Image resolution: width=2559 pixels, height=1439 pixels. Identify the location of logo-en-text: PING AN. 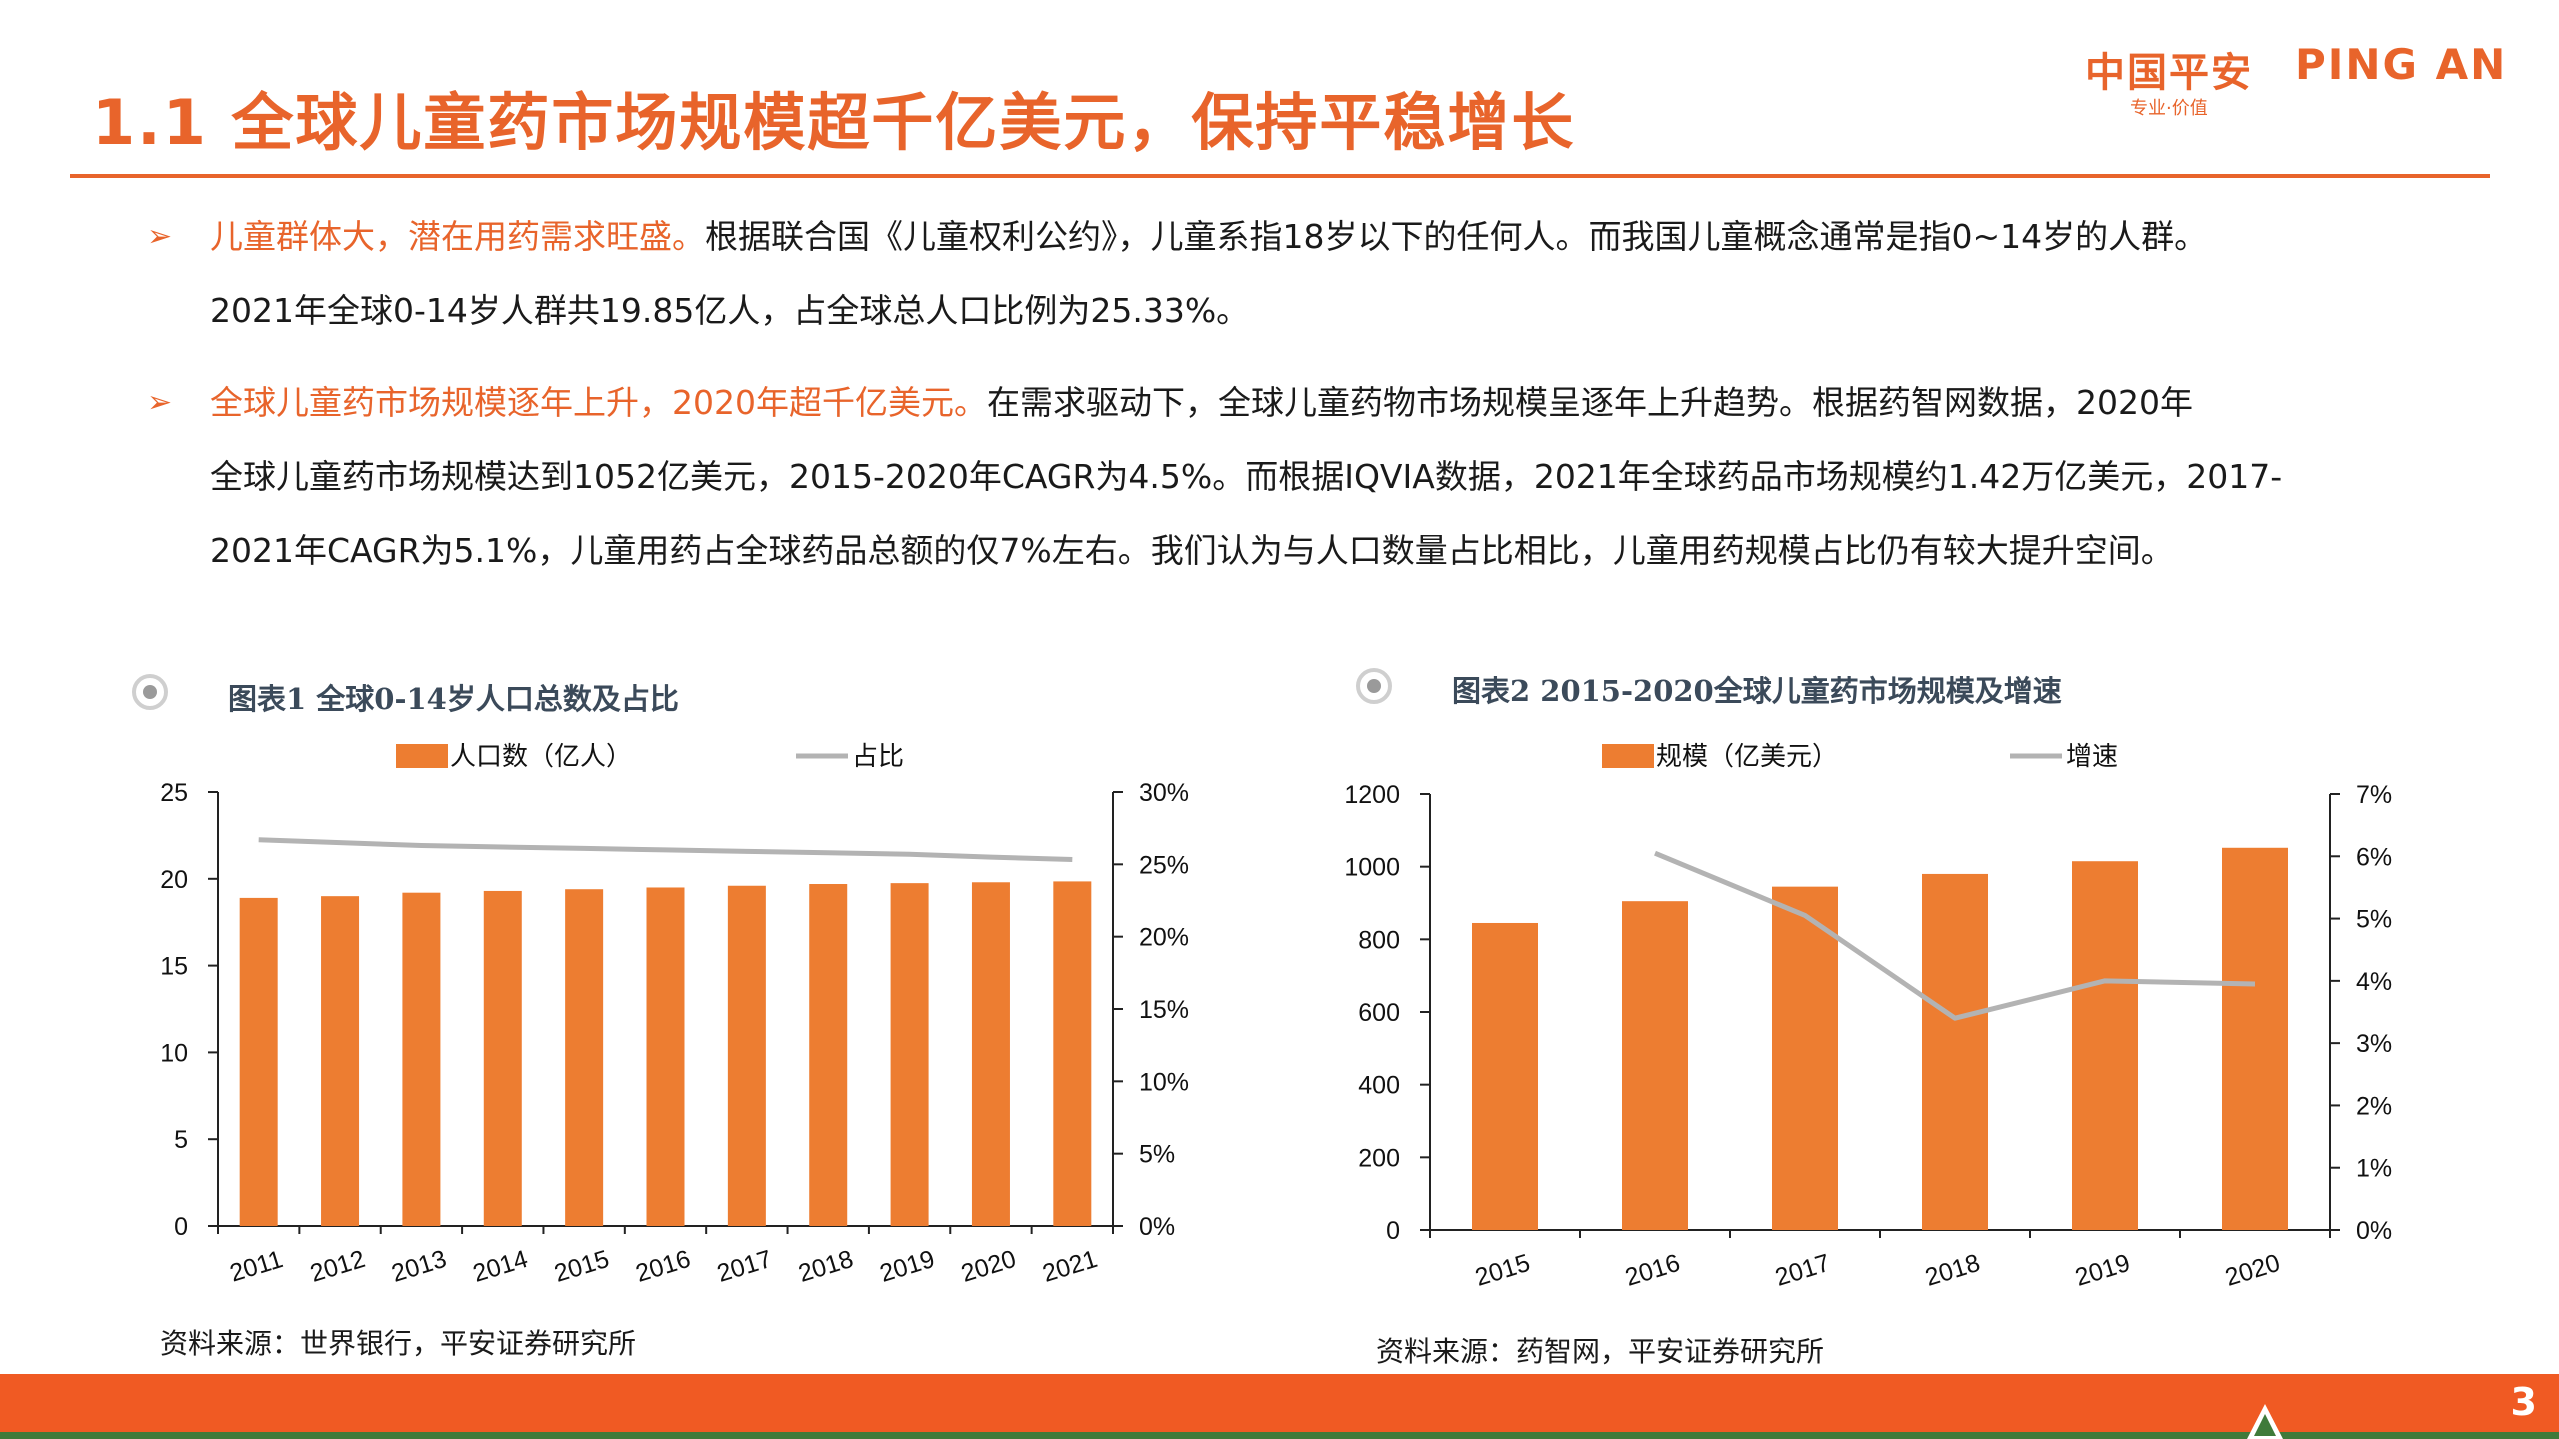
(2401, 64).